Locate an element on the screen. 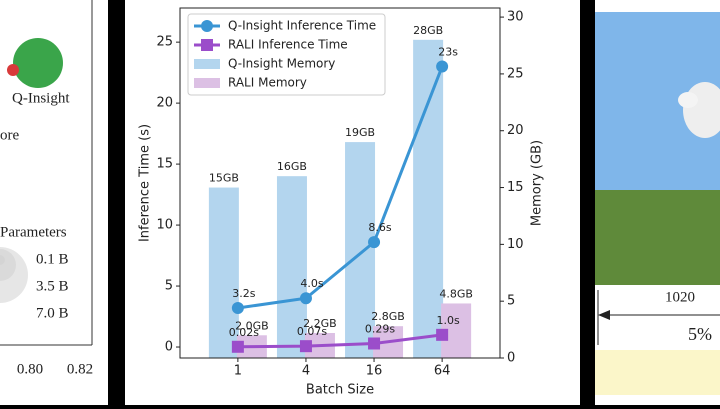 Image resolution: width=720 pixels, height=409 pixels. bar-value-label: 2.8GB is located at coordinates (388, 316).